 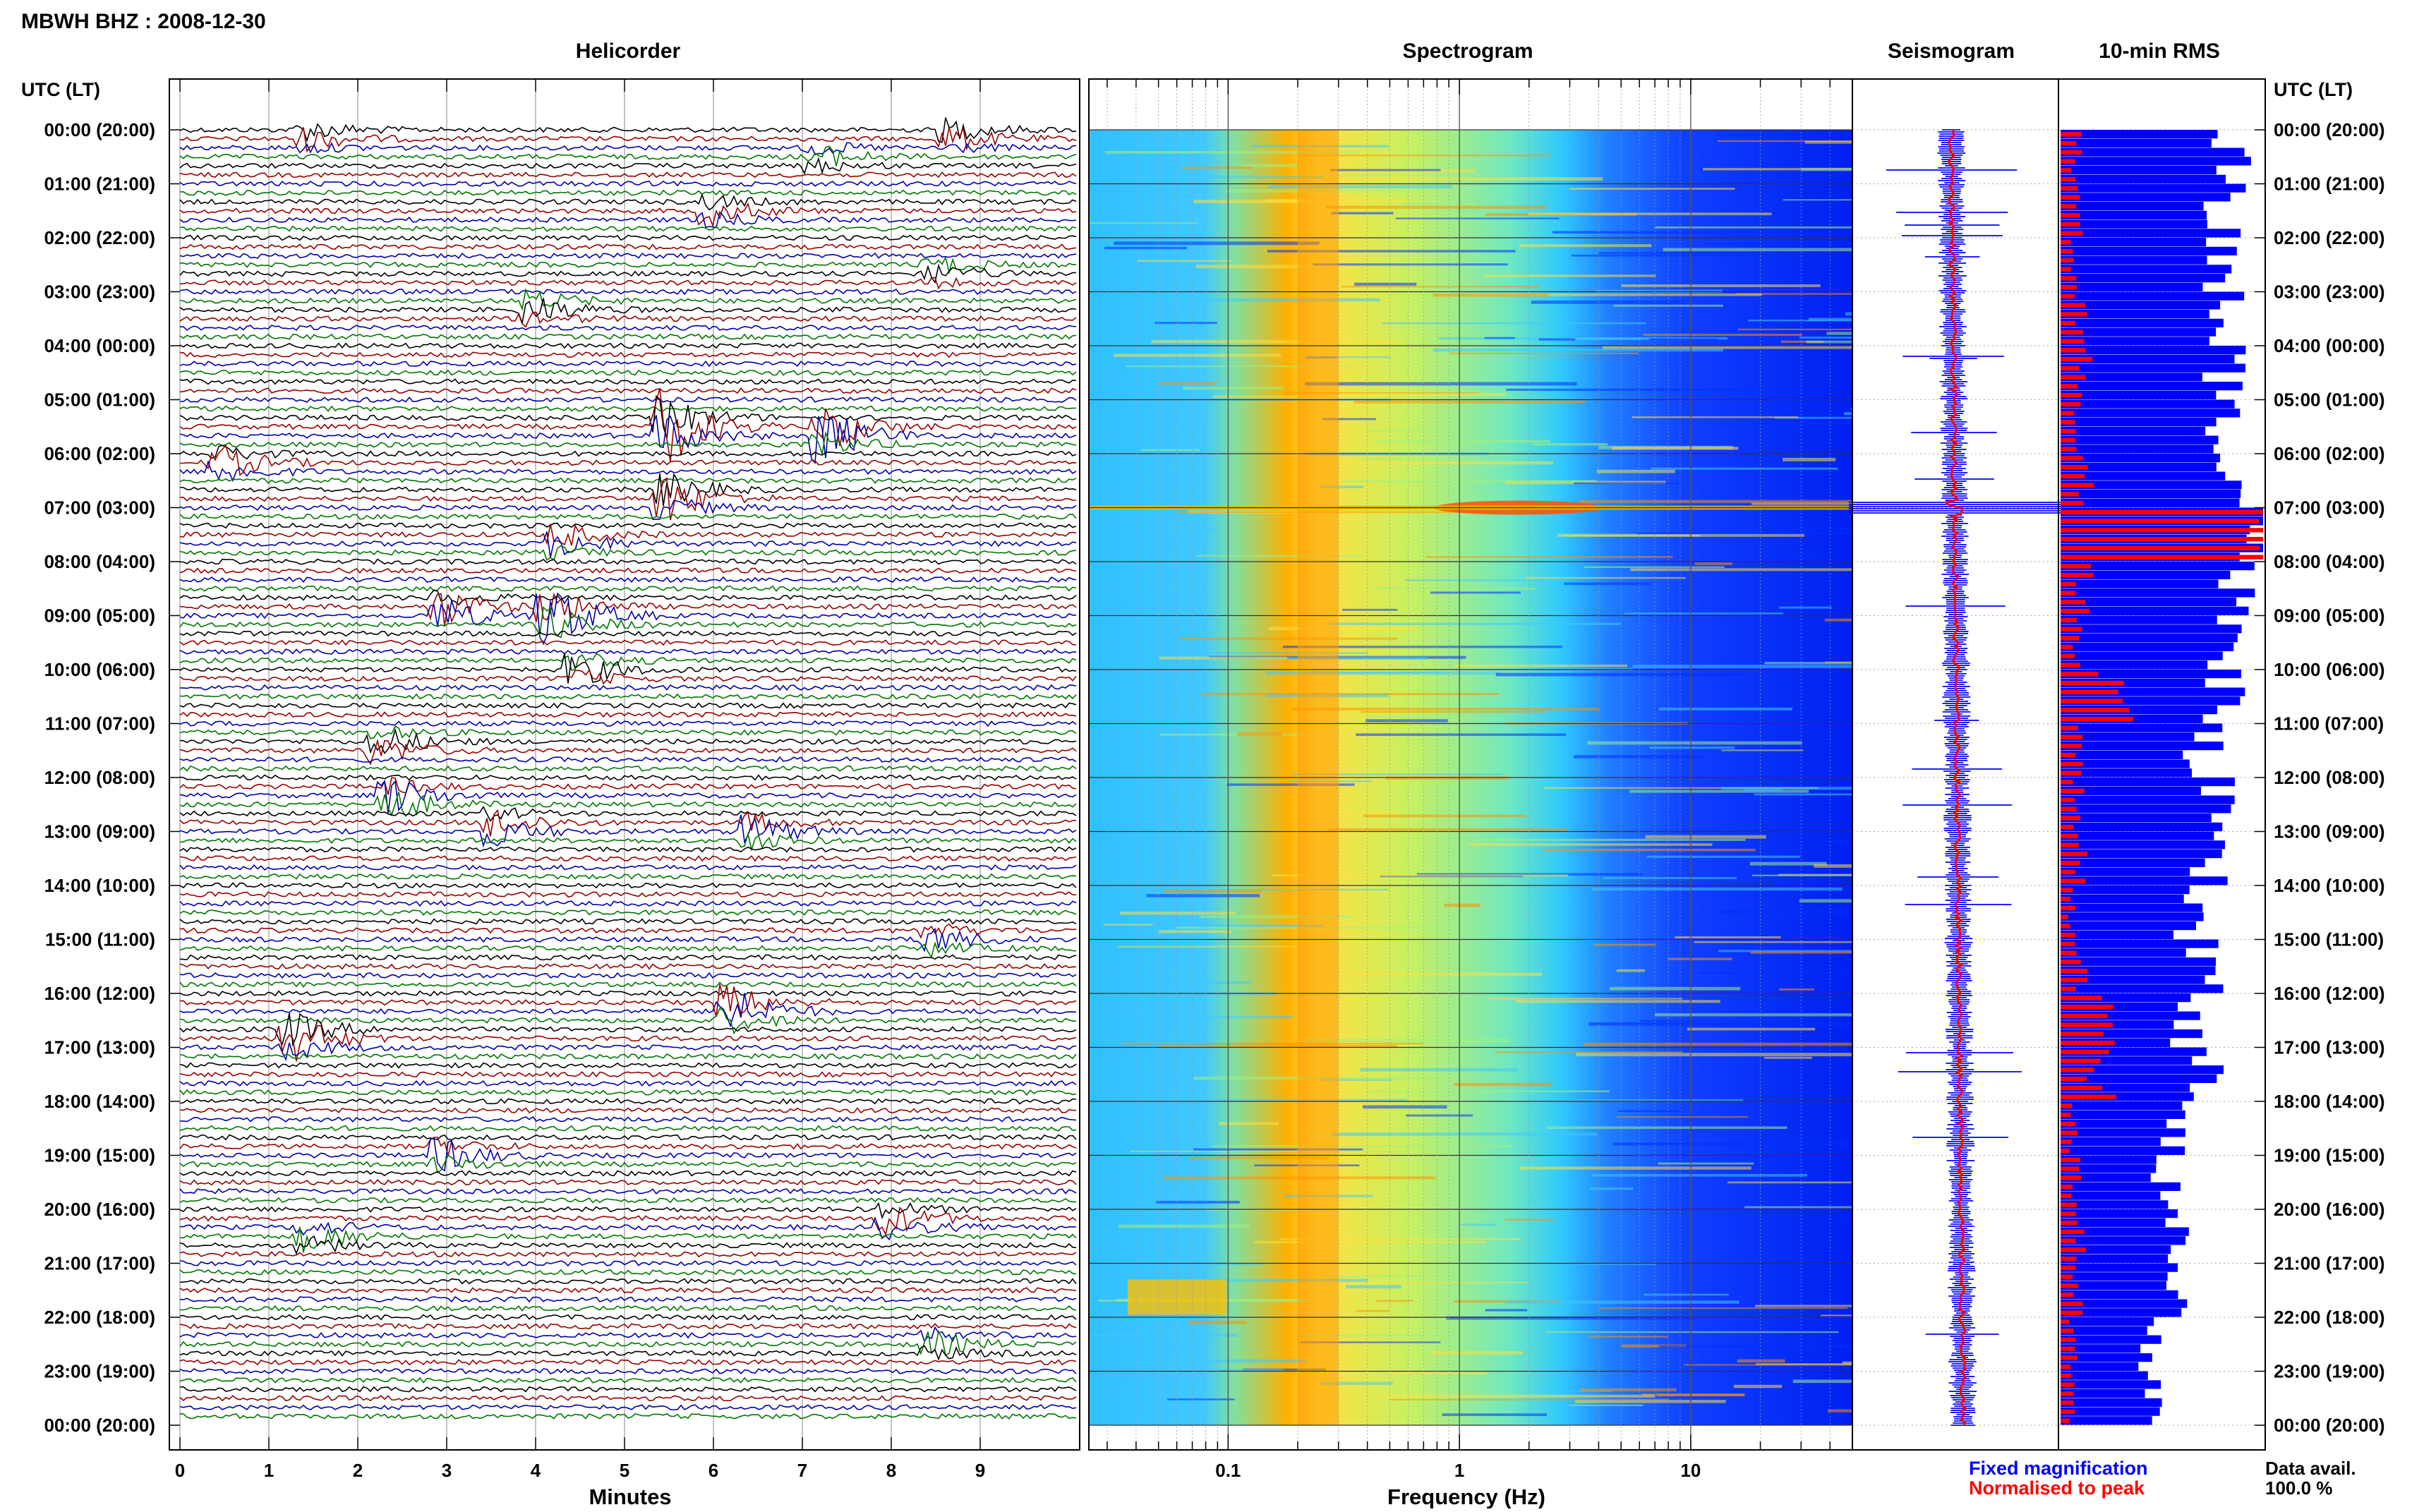 I want to click on figure-title: MBWH BHZ : 2008-12-30, so click(x=143, y=21).